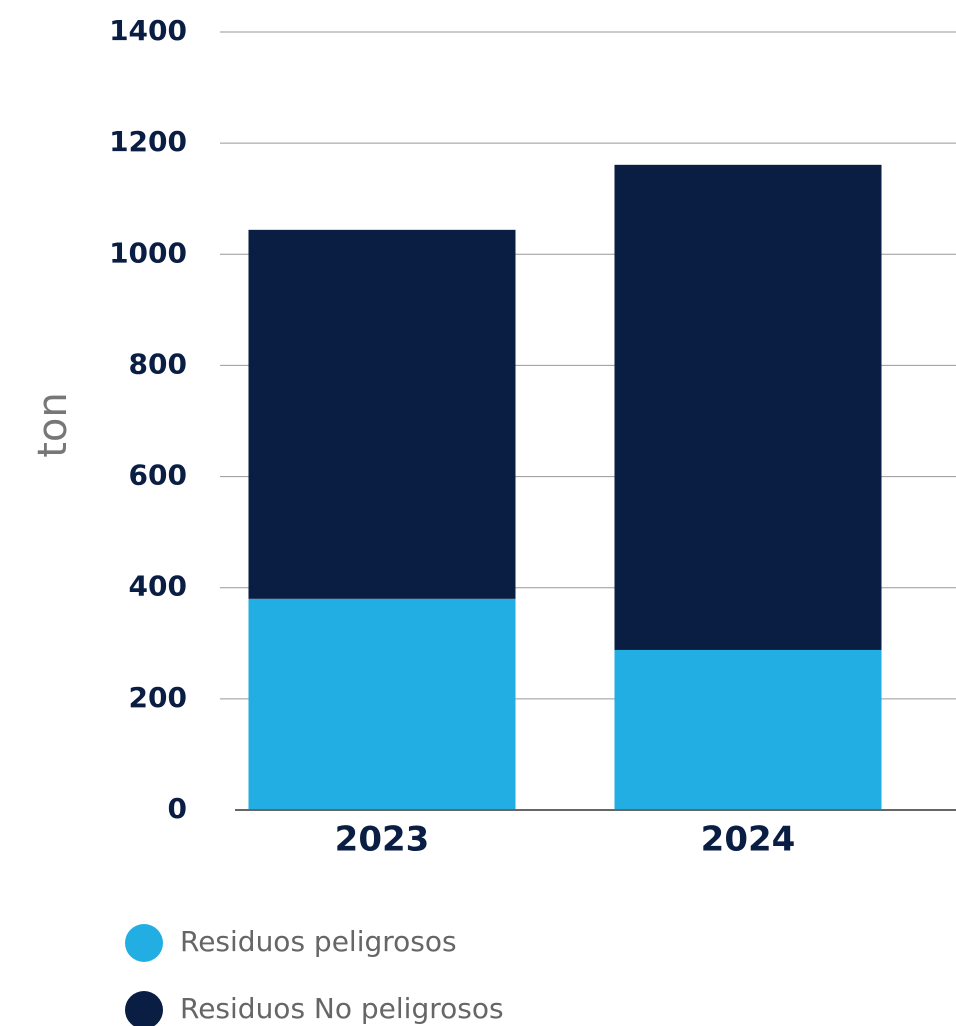 The height and width of the screenshot is (1026, 956). I want to click on y-tick-label: 1200, so click(148, 141).